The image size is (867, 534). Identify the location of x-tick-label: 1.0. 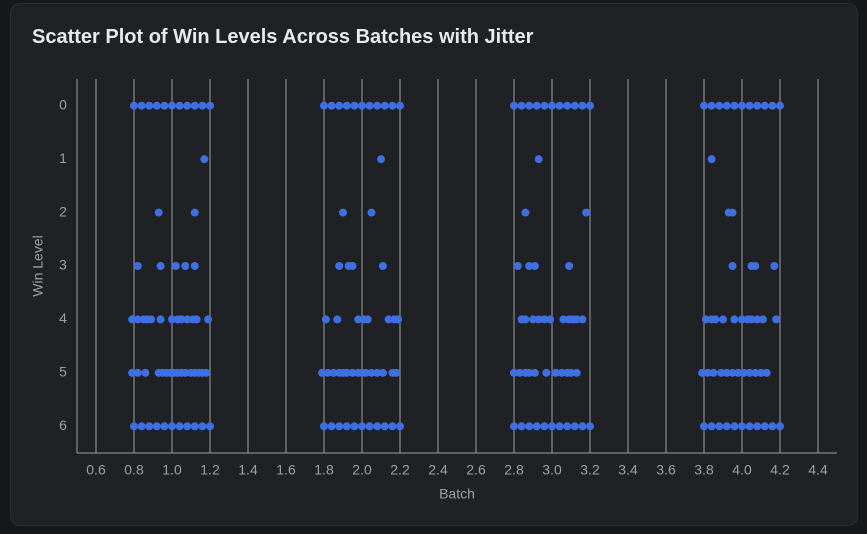
(172, 470).